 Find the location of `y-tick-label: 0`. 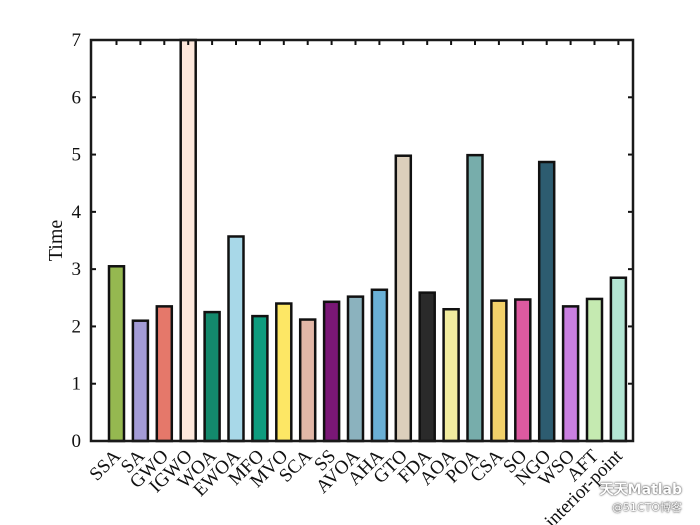

y-tick-label: 0 is located at coordinates (77, 441).